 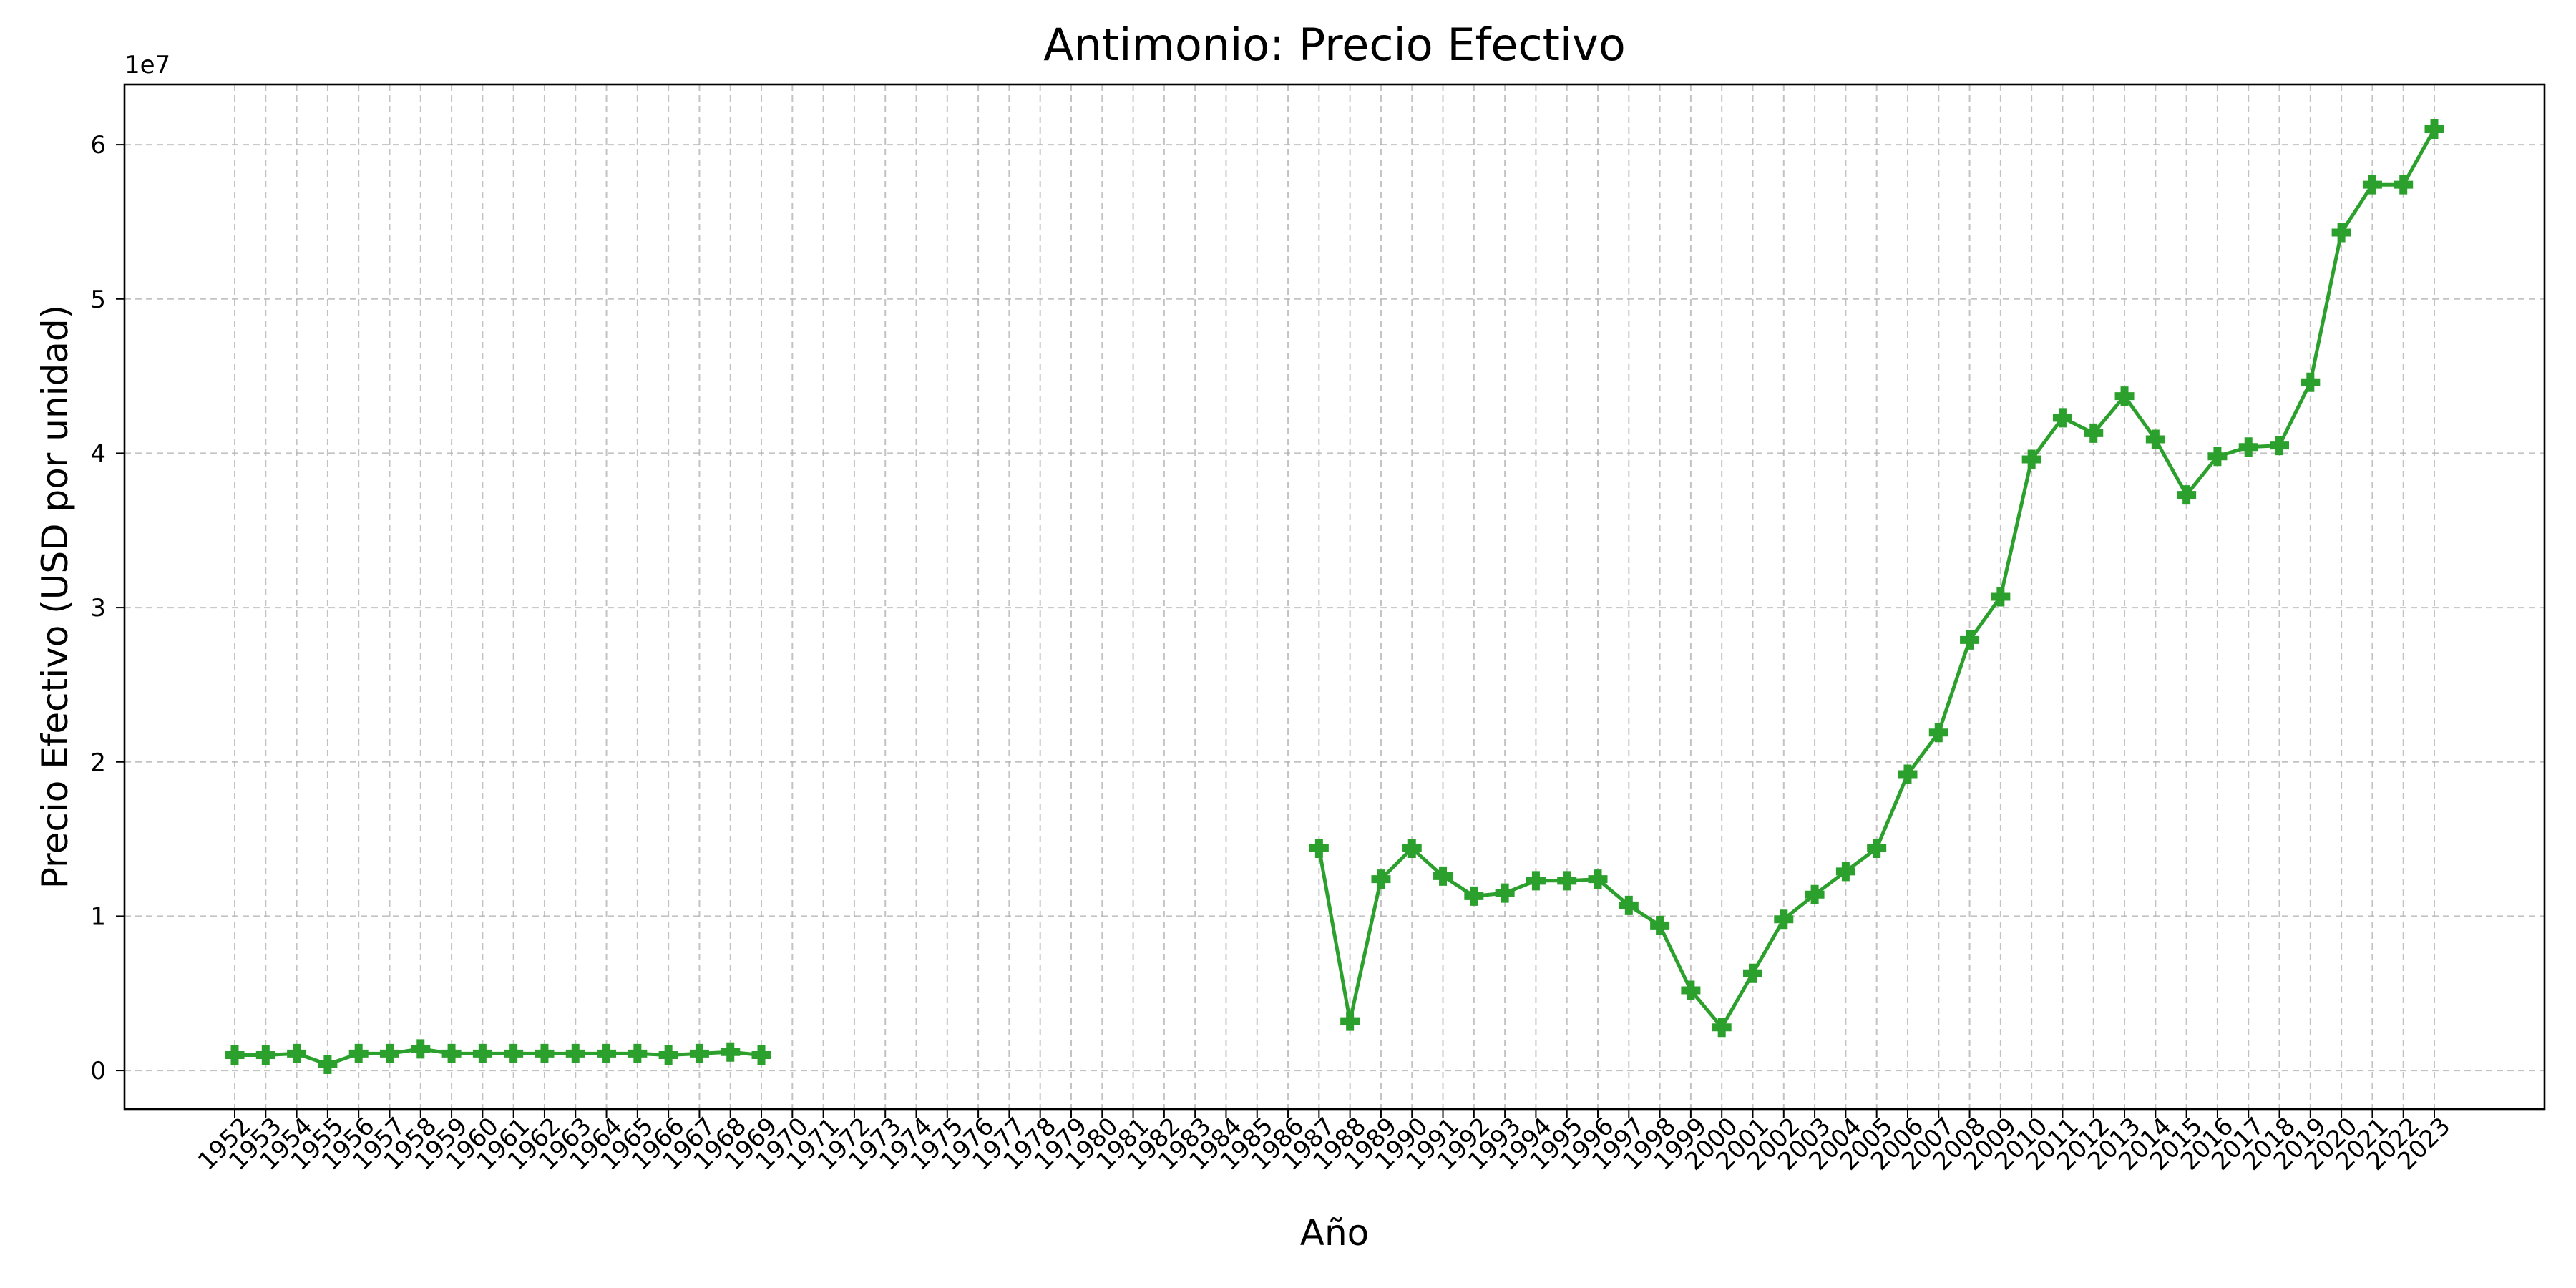 I want to click on y-axis-label: Precio Efectivo (USD por unidad), so click(x=55, y=597).